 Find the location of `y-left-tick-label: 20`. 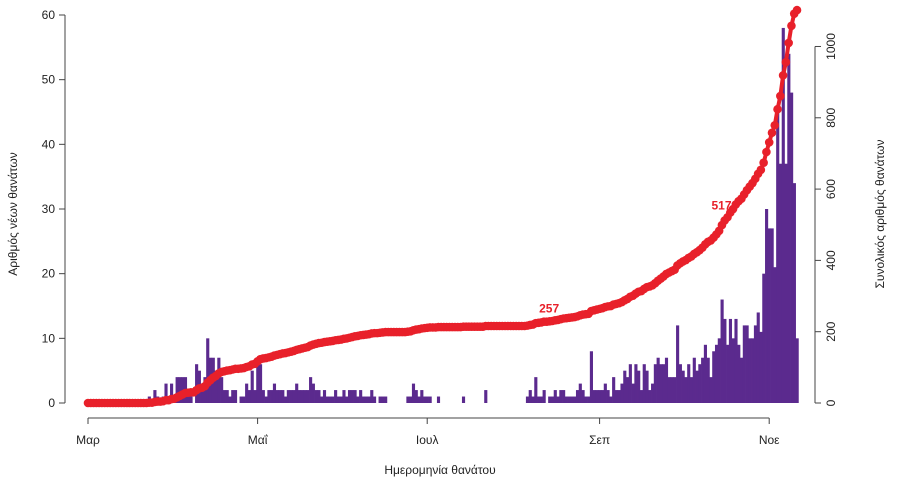

y-left-tick-label: 20 is located at coordinates (49, 274).